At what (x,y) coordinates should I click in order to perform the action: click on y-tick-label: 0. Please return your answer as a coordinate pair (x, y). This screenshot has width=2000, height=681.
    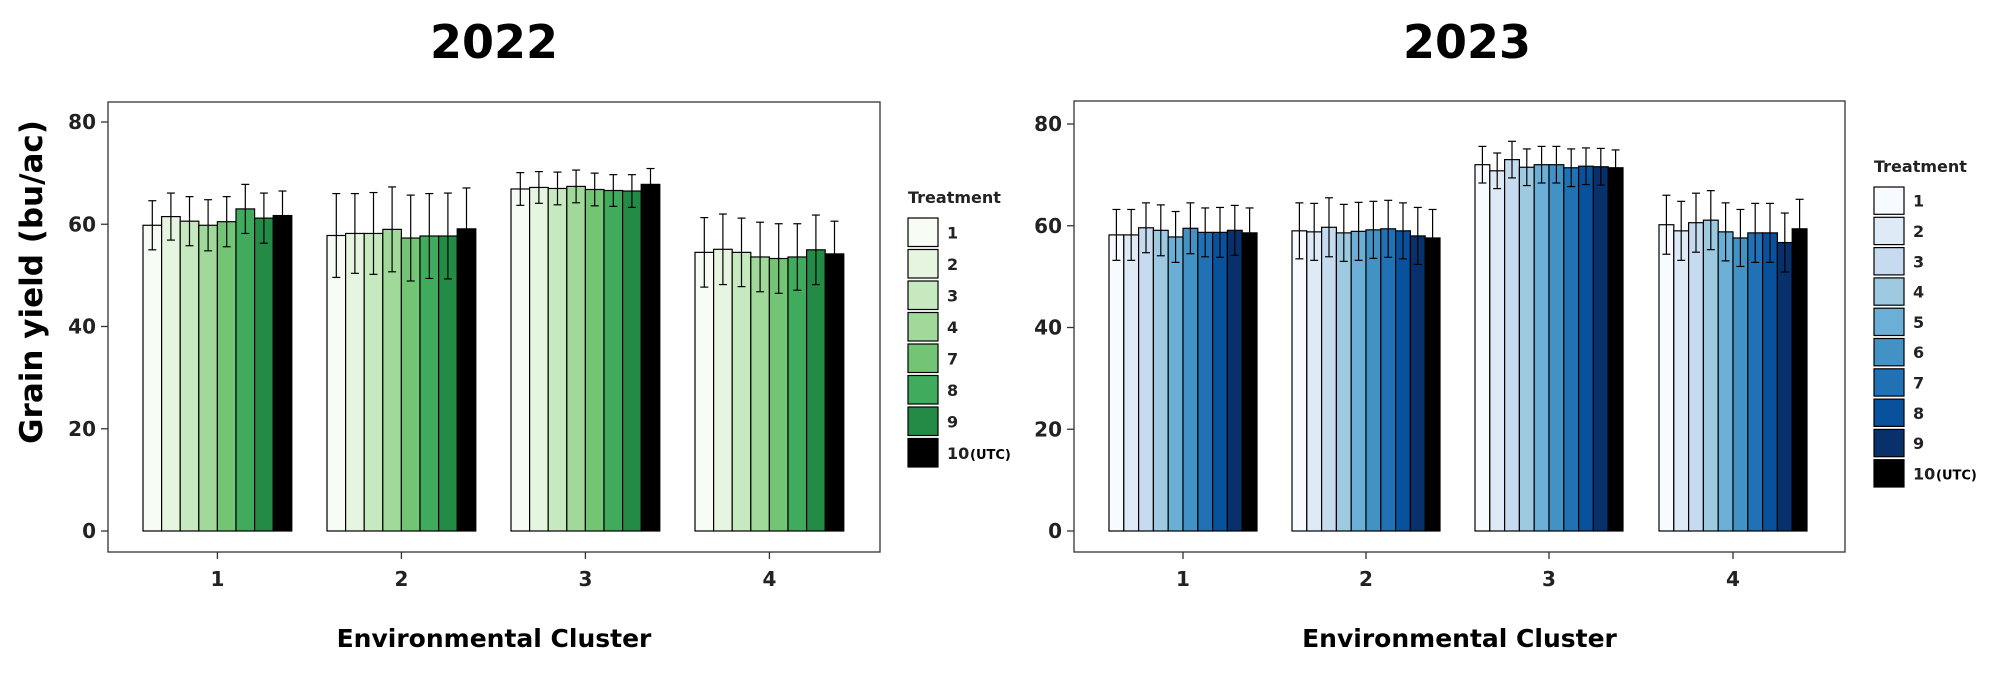
    Looking at the image, I should click on (1055, 531).